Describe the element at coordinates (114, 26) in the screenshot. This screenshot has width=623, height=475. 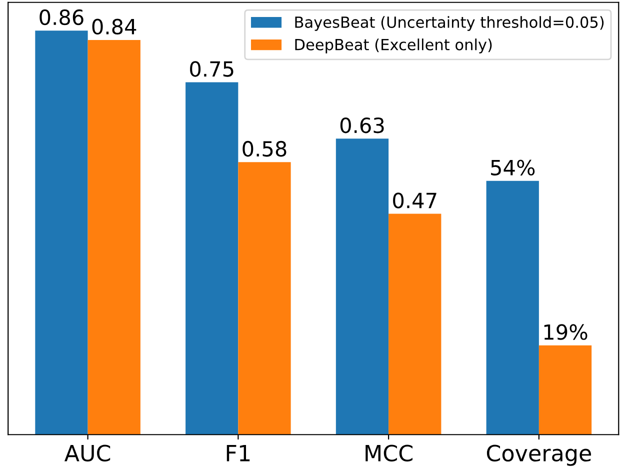
I see `data-label: 0.84` at that location.